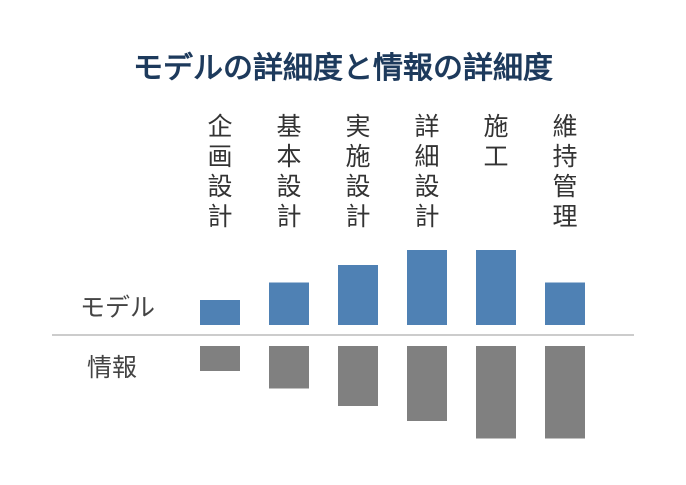 This screenshot has width=686, height=485. Describe the element at coordinates (392, 392) in the screenshot. I see `info-bars` at that location.